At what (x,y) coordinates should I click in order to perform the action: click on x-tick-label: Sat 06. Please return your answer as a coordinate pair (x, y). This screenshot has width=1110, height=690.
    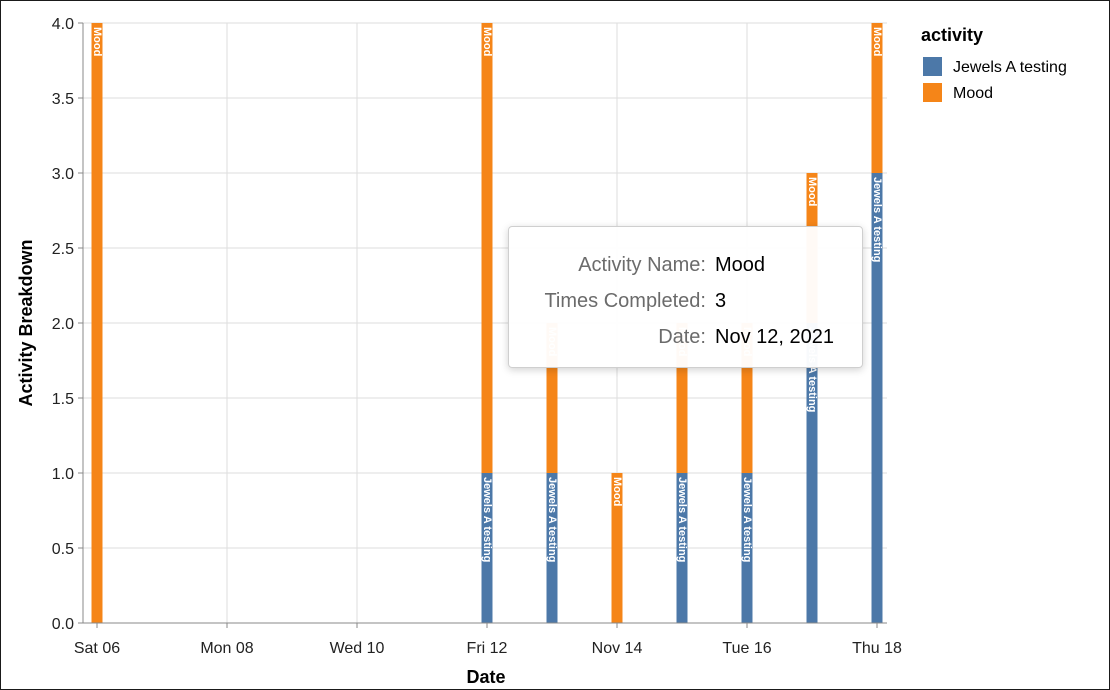
    Looking at the image, I should click on (97, 648).